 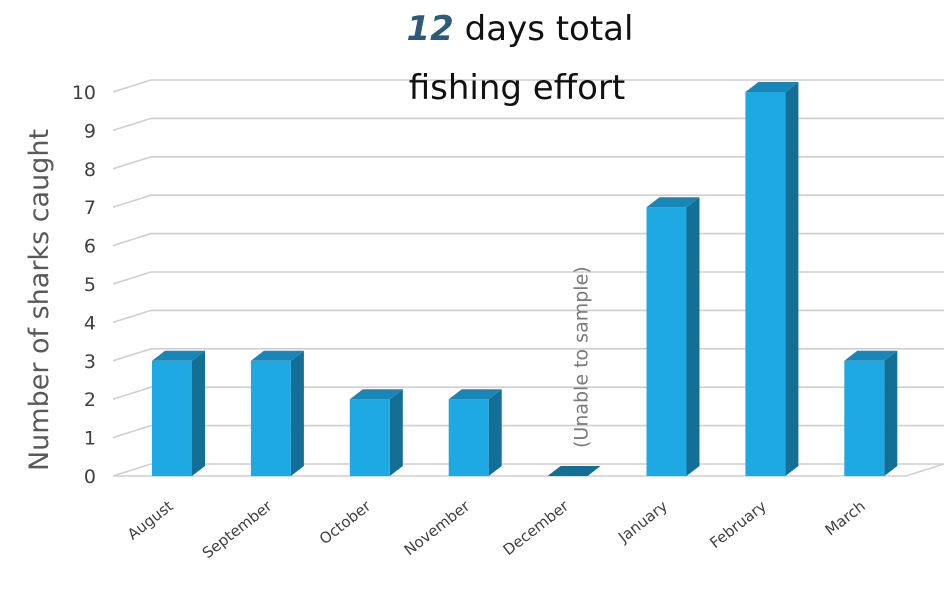 I want to click on bar-february, so click(x=772, y=279).